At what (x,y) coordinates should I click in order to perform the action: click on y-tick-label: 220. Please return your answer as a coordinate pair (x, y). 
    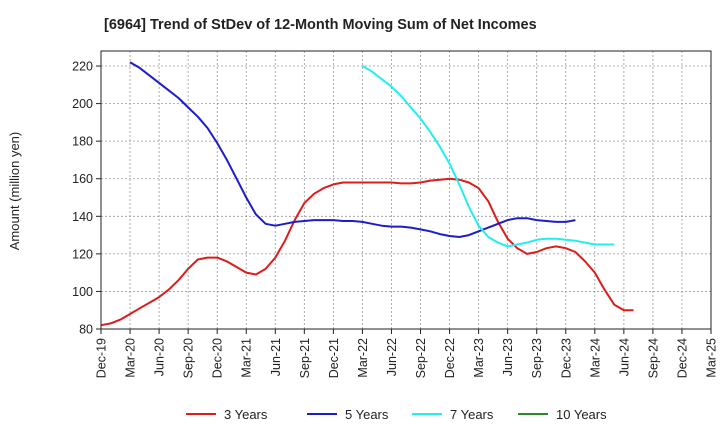
    Looking at the image, I should click on (82, 67).